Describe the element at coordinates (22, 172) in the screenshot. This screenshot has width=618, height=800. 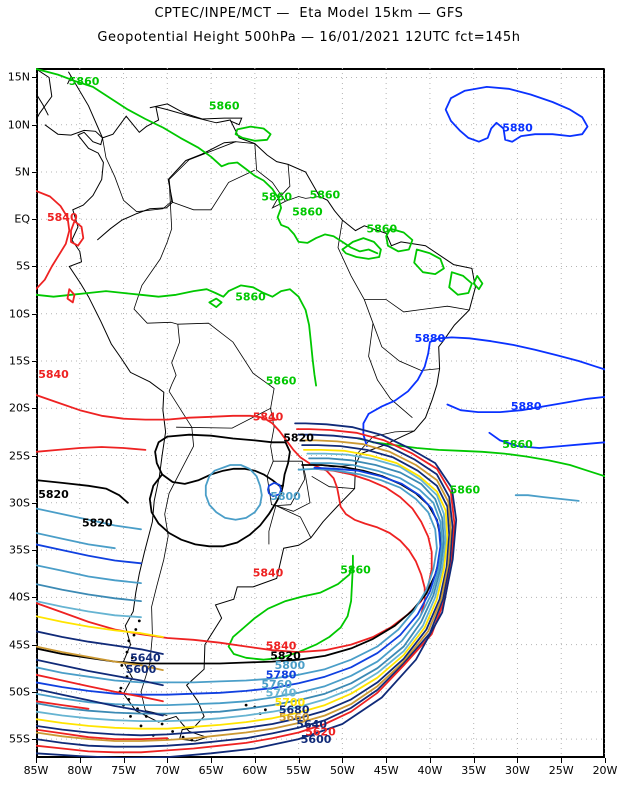
I see `y-axis-tick-5N: 5N` at that location.